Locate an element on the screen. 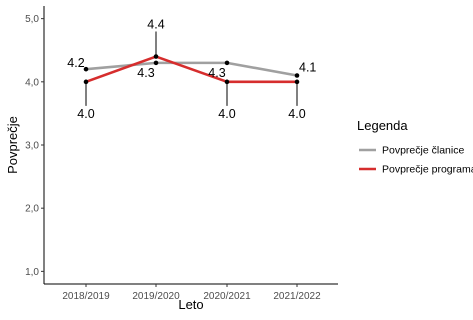  x-tick-label: 2018/2019 is located at coordinates (86, 296).